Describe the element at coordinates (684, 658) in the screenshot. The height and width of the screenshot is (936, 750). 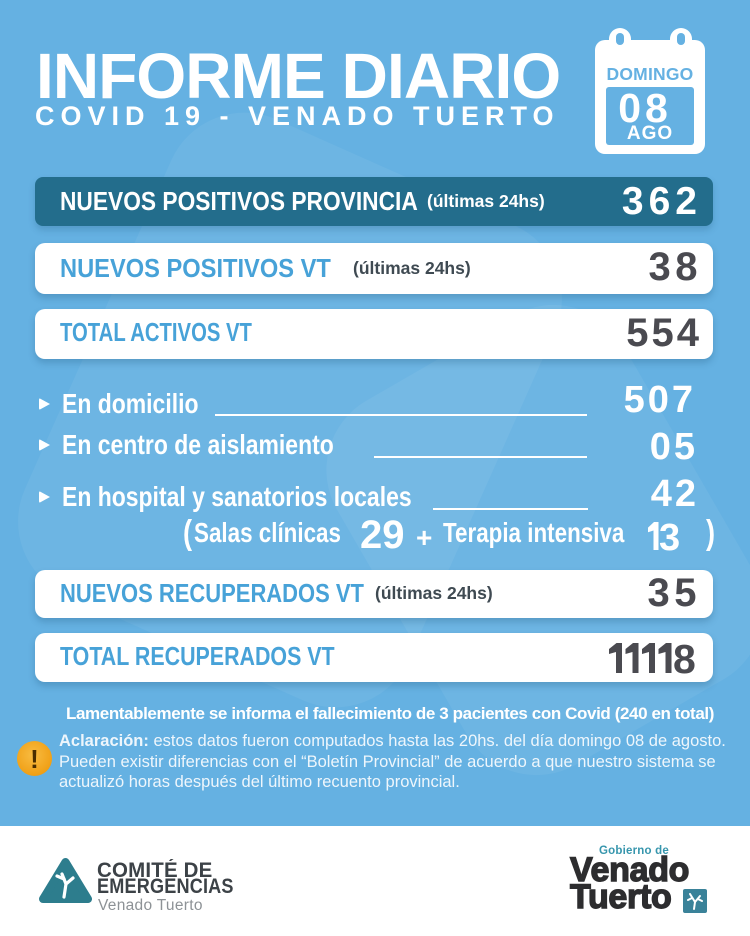
I see `svg-text: 8` at that location.